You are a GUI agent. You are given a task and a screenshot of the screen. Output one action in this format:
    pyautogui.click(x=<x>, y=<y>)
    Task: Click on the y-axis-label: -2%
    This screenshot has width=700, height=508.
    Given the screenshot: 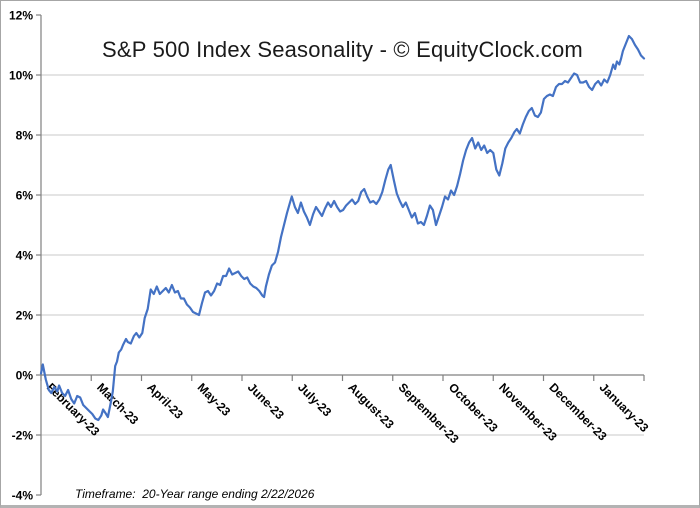 What is the action you would take?
    pyautogui.click(x=23, y=436)
    